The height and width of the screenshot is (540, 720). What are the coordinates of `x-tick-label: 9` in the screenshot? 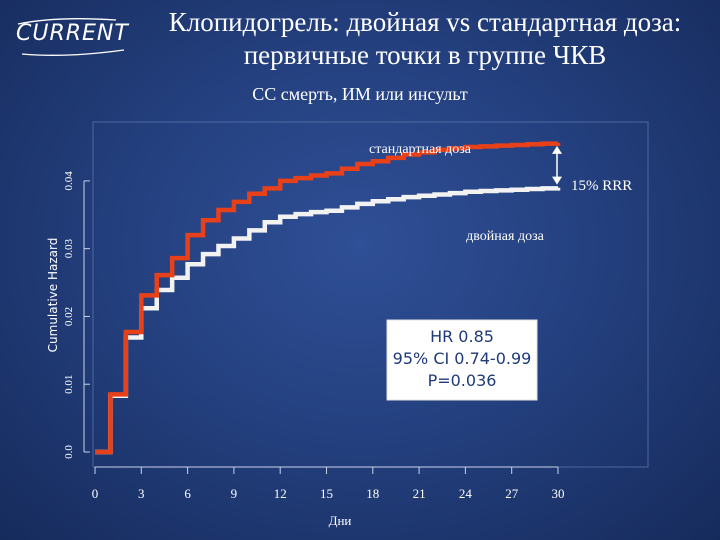 It's located at (234, 493).